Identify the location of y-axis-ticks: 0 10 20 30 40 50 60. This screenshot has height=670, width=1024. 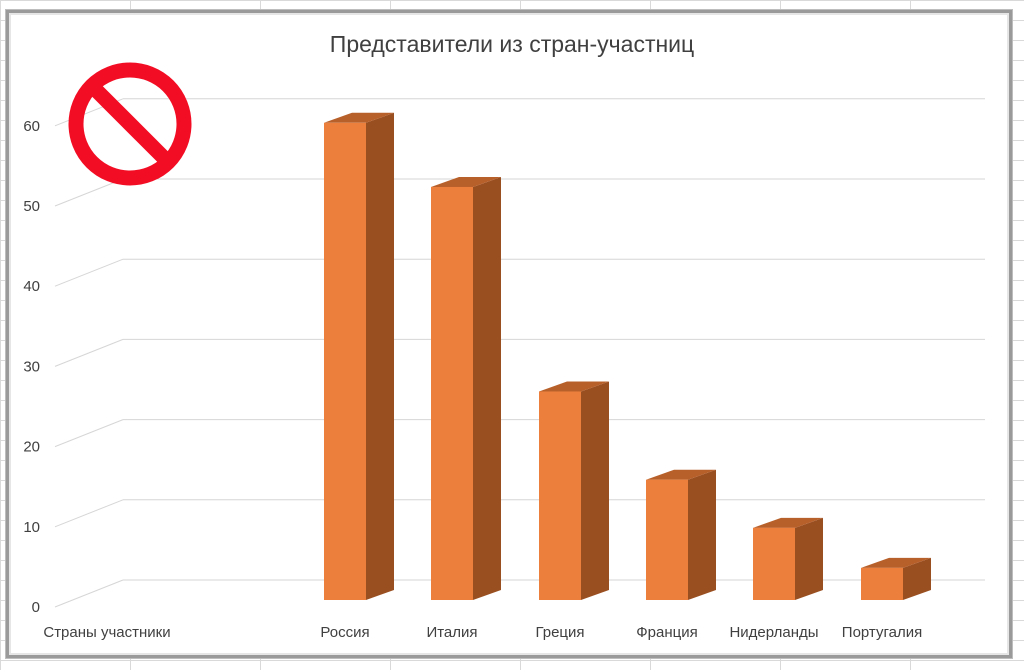
(31, 367).